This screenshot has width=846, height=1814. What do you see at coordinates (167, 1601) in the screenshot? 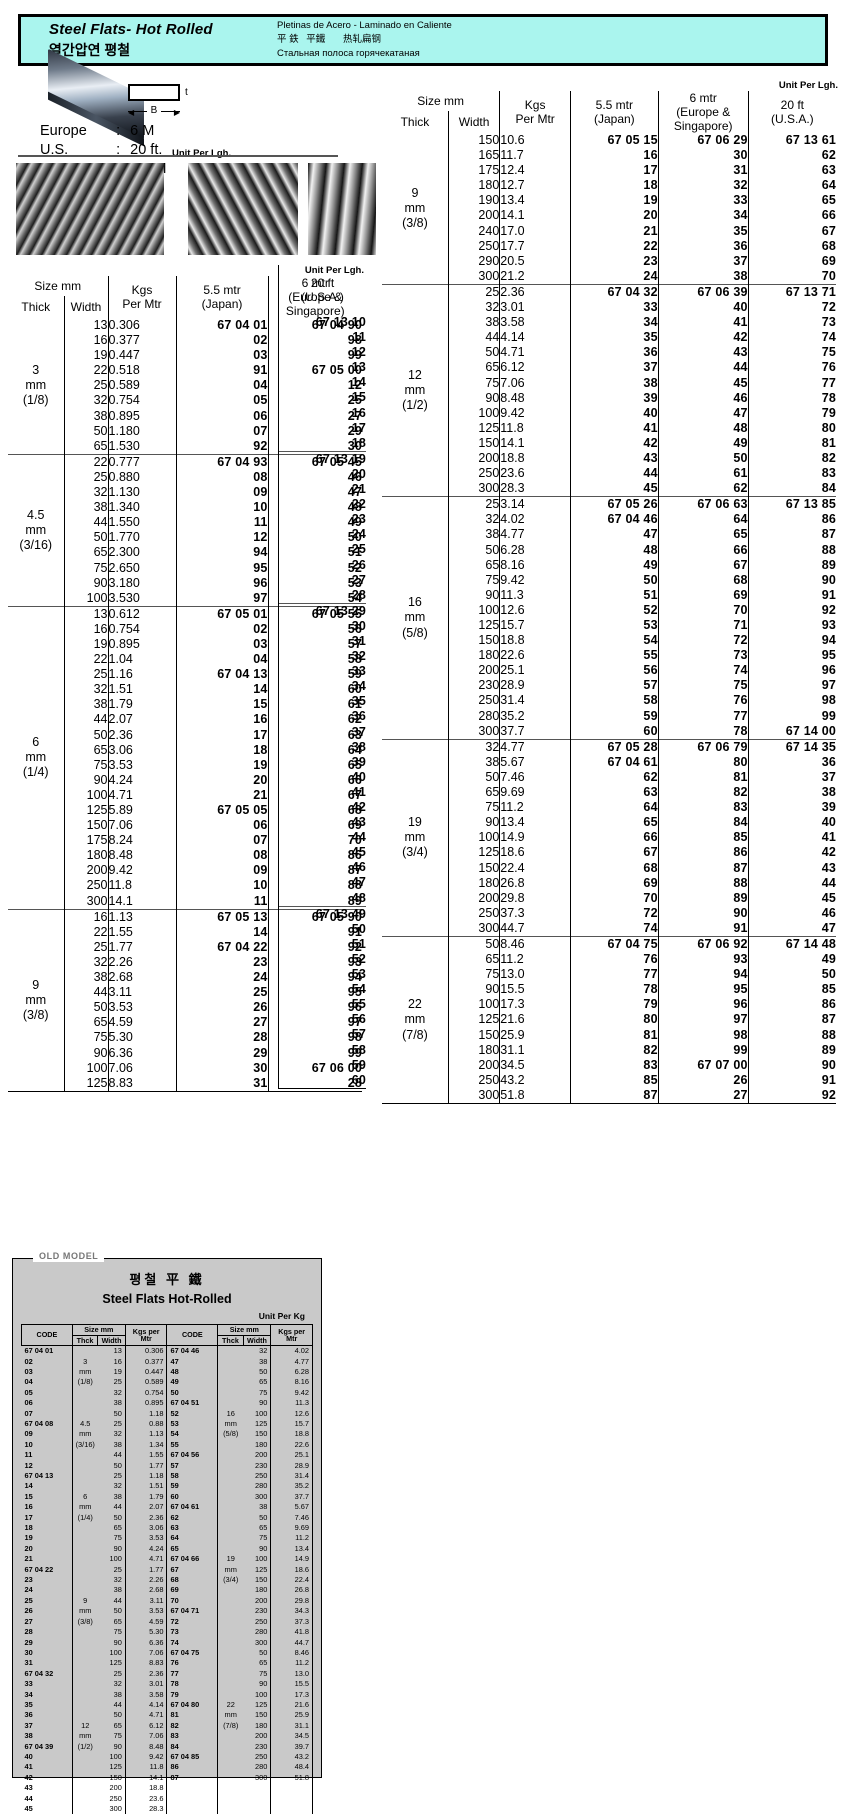
I see `old-model-row: 25 9 44 3.11 70 200 29.8` at bounding box center [167, 1601].